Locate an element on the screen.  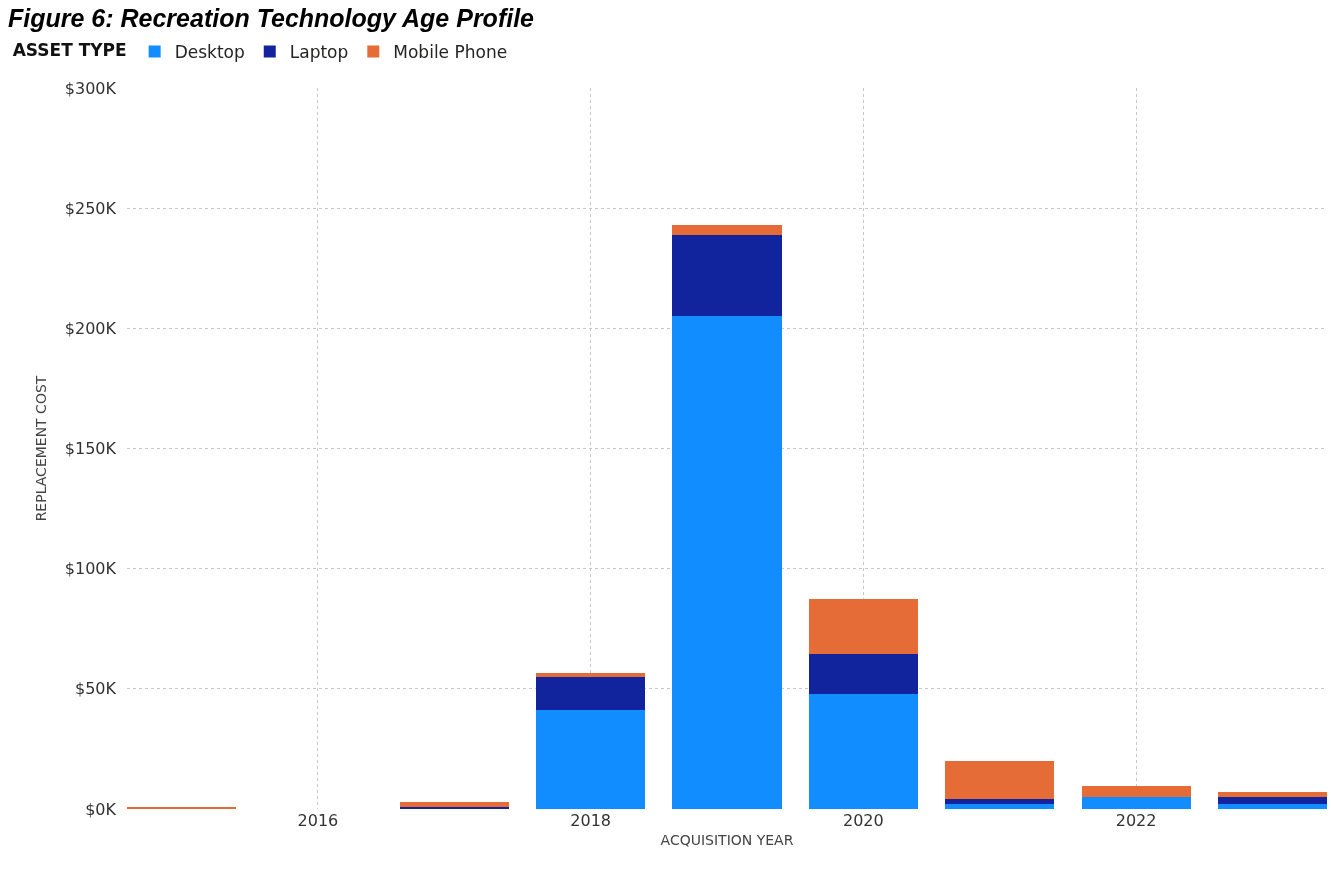
x-tick-label: 2016 is located at coordinates (318, 820).